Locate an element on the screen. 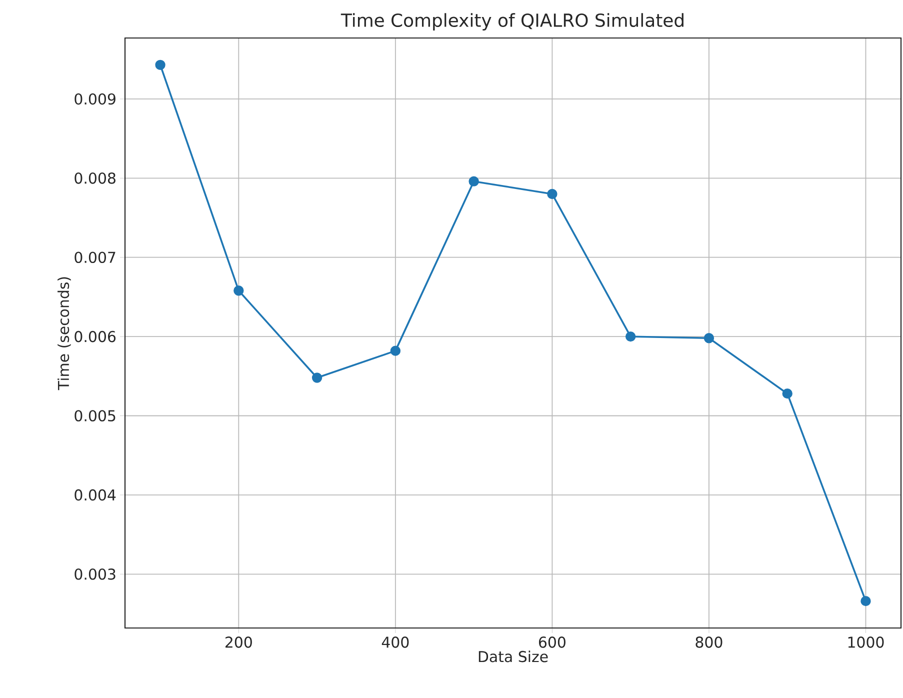  x-tick-label: 600 is located at coordinates (552, 642).